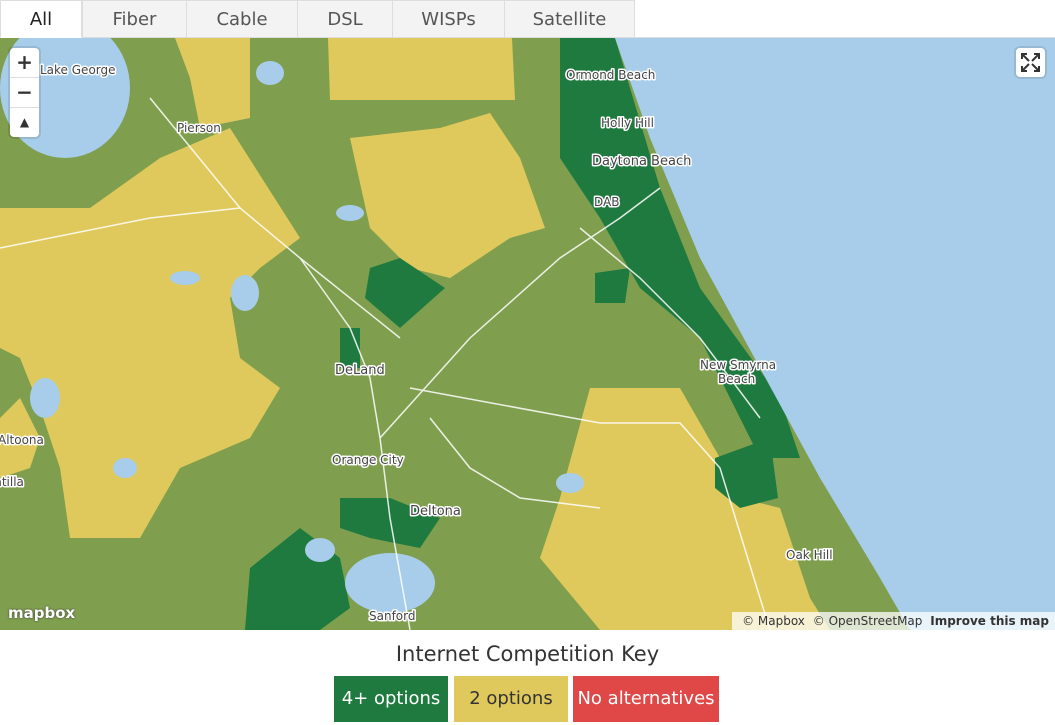 This screenshot has width=1055, height=725. I want to click on tab-bar: All Fiber Cable DSL WISPs Satellite, so click(527, 19).